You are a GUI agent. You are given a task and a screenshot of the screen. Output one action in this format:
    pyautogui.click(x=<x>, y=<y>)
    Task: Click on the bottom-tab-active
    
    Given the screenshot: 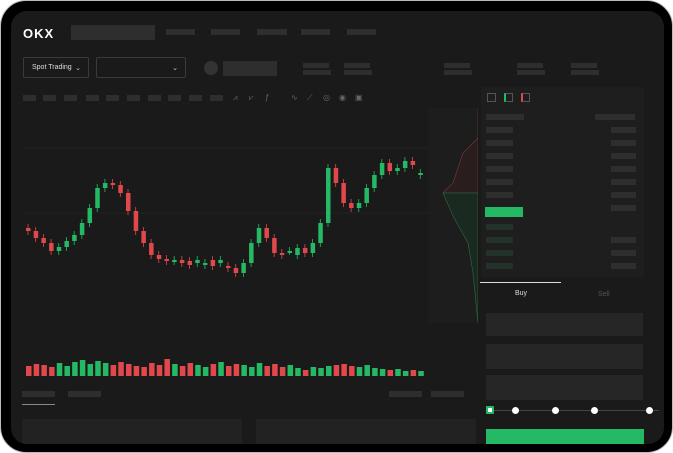 What is the action you would take?
    pyautogui.click(x=38, y=394)
    